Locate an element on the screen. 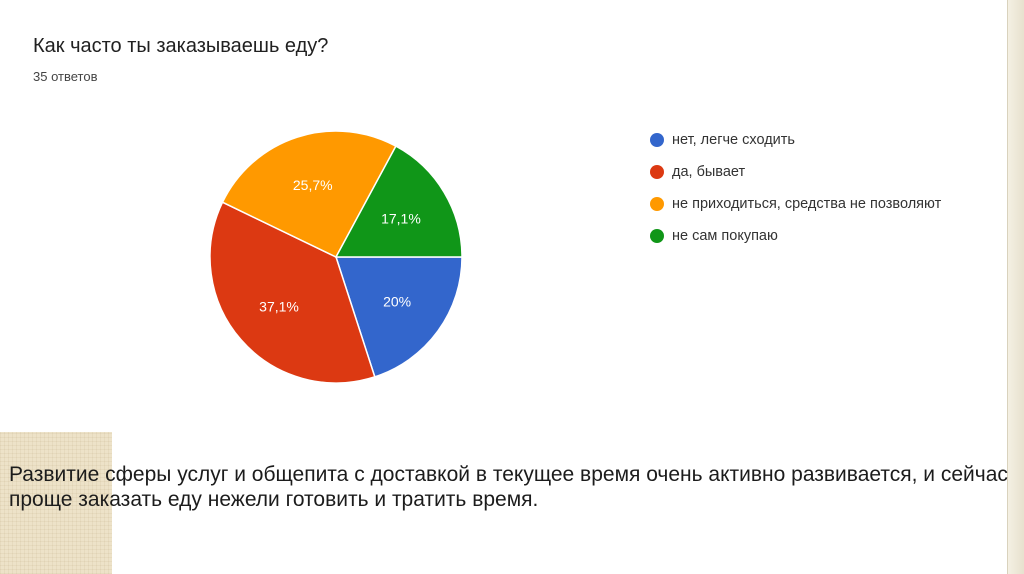  slide-edge-decoration is located at coordinates (1015, 287).